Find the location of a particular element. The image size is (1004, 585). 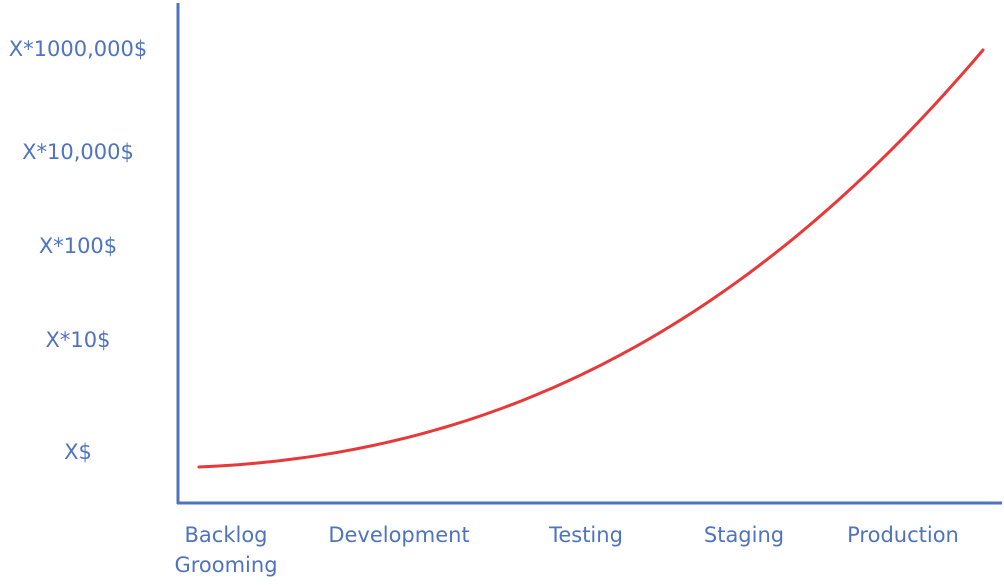

x-tick-label: Staging is located at coordinates (744, 535).